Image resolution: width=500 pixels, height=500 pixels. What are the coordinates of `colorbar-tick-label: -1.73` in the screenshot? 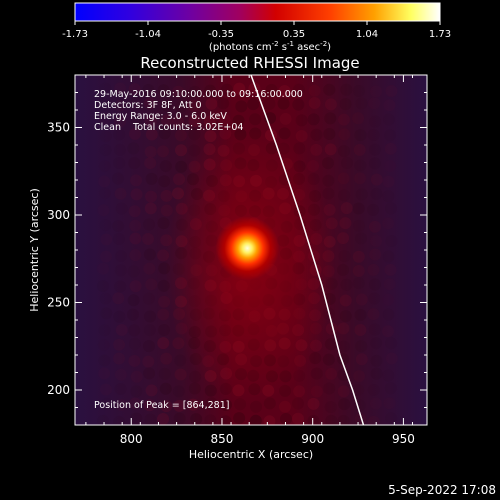 It's located at (75, 34).